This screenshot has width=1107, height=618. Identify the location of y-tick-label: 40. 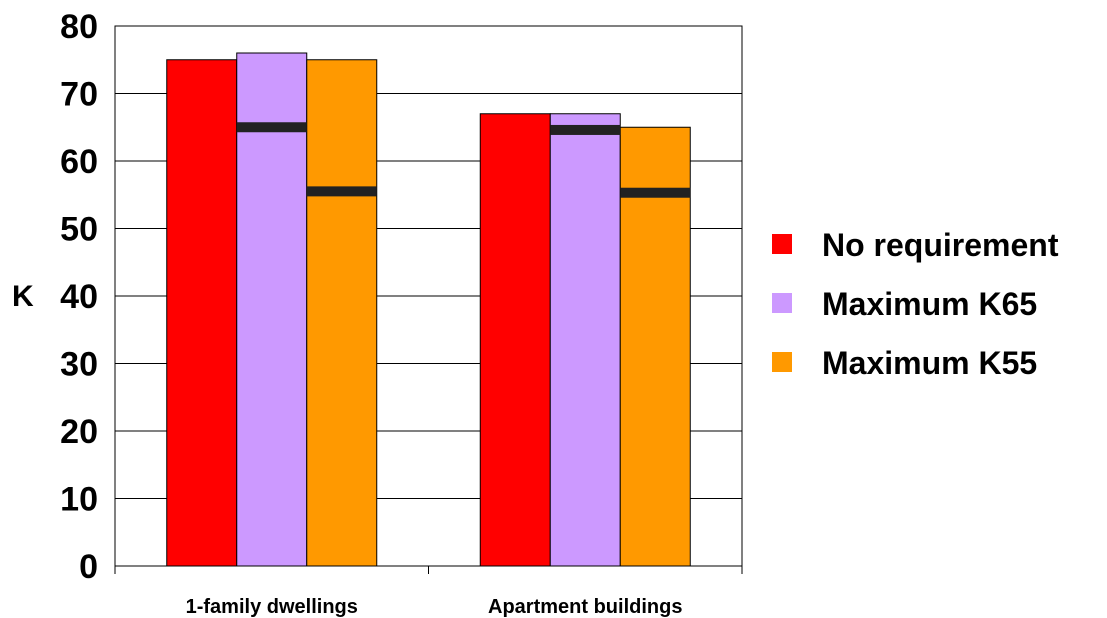
(79, 297).